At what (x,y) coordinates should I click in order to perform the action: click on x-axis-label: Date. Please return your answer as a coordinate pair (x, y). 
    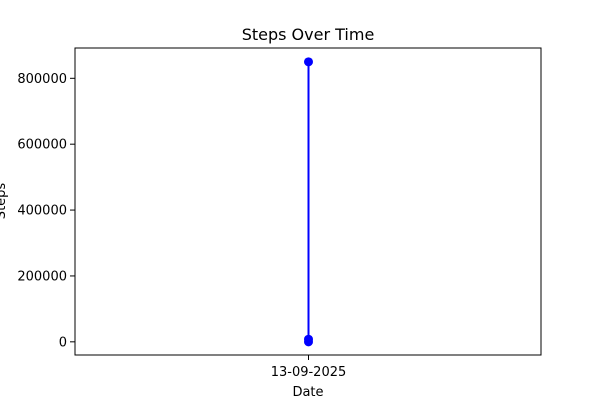
    Looking at the image, I should click on (307, 392).